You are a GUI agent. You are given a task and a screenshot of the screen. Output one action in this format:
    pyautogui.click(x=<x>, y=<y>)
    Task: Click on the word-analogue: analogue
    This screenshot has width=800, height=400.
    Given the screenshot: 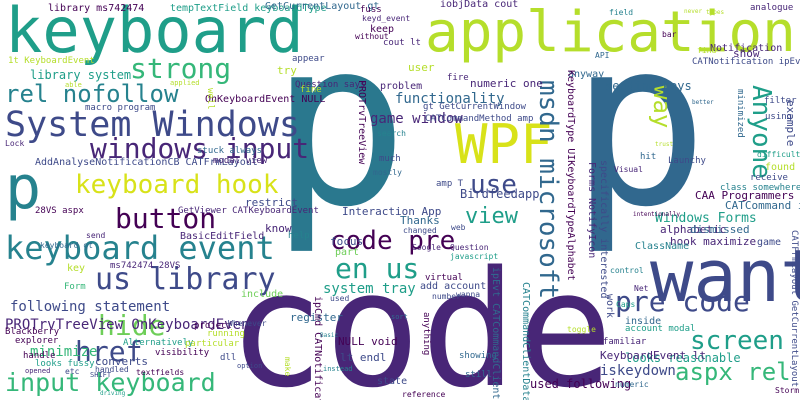 What is the action you would take?
    pyautogui.click(x=772, y=8)
    